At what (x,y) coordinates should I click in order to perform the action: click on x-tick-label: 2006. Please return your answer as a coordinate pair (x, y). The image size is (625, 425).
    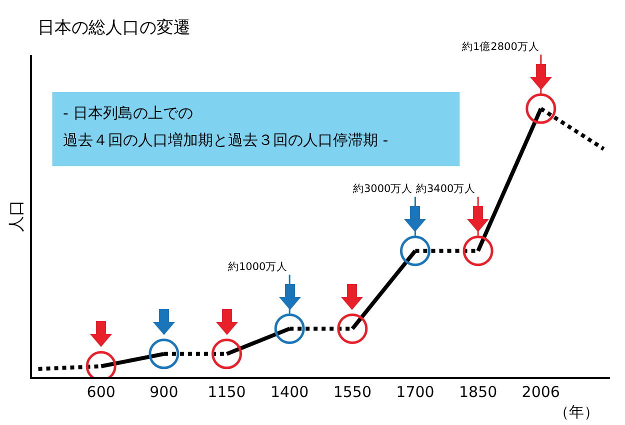
    Looking at the image, I should click on (541, 391).